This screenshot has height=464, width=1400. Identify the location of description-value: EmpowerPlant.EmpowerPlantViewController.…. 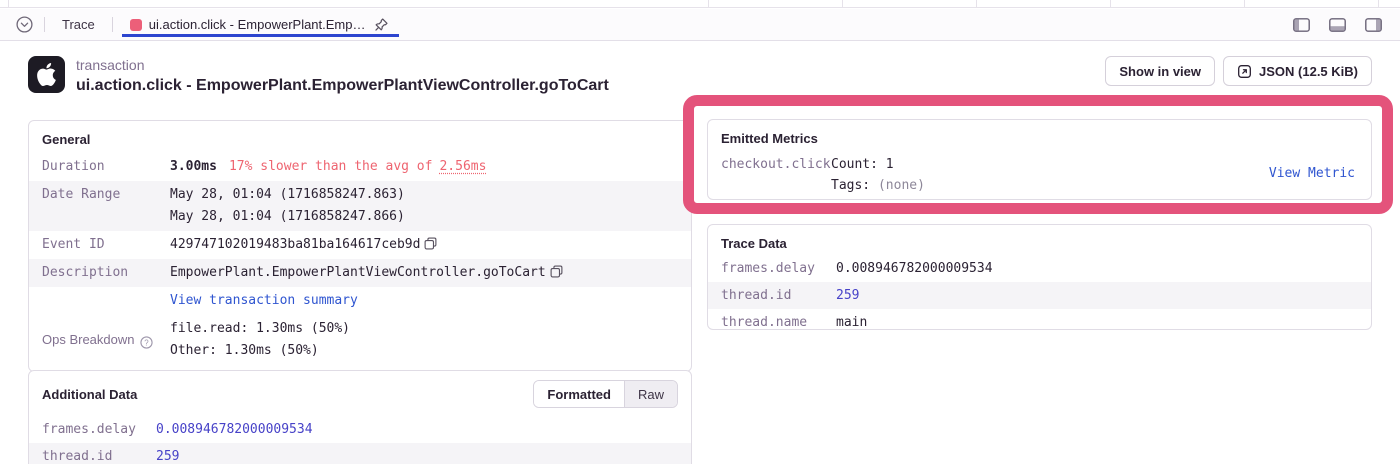
(358, 272).